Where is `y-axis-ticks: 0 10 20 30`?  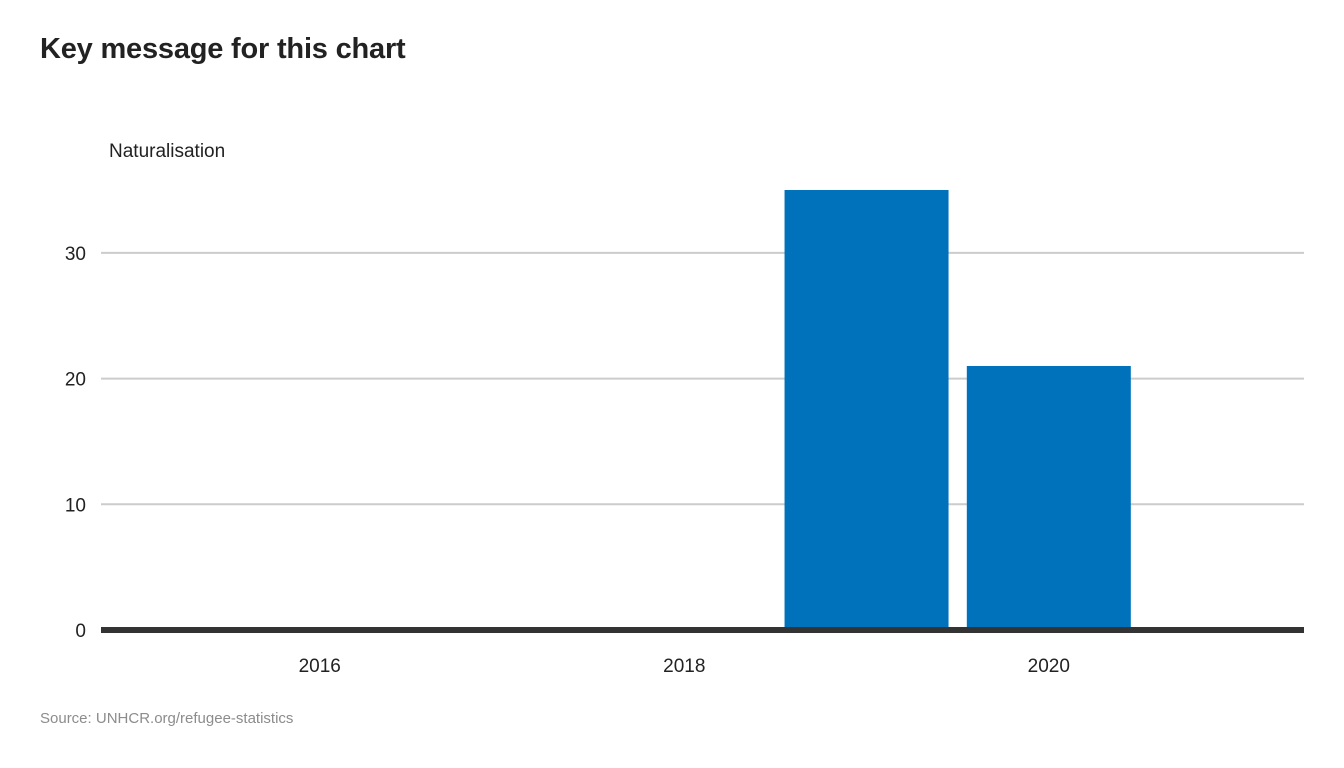
y-axis-ticks: 0 10 20 30 is located at coordinates (75, 443).